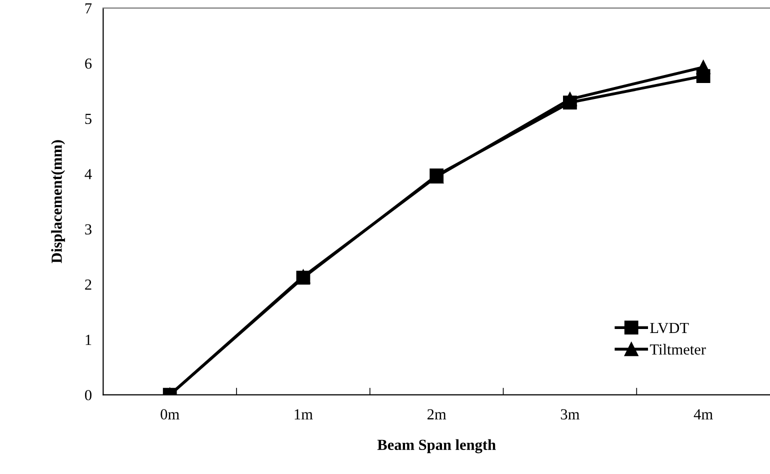  Describe the element at coordinates (437, 414) in the screenshot. I see `x-tick-label: 2m` at that location.